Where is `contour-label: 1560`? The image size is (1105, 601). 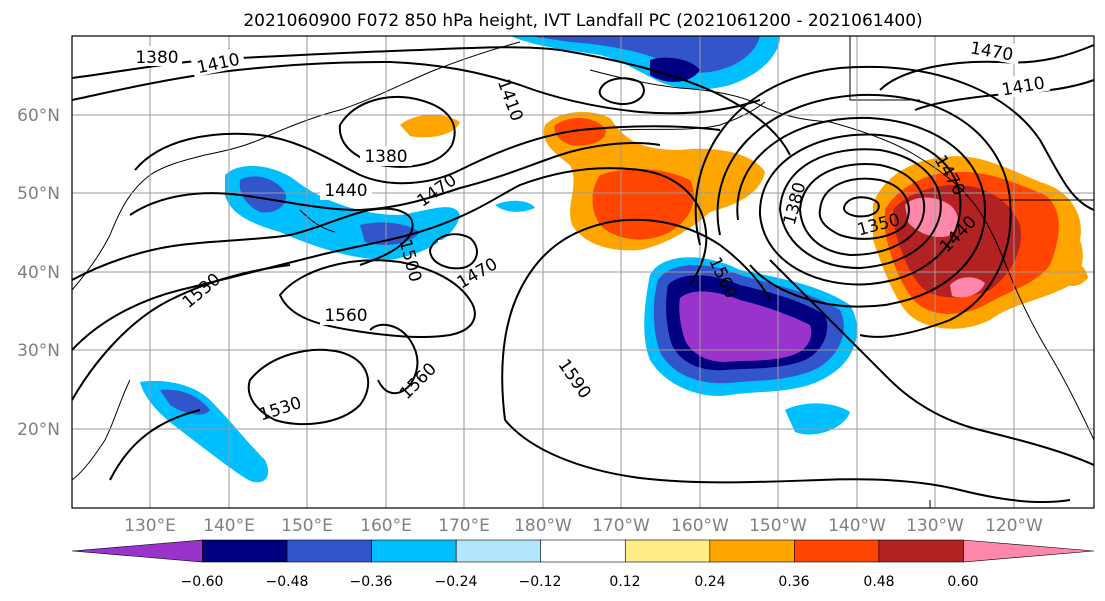
contour-label: 1560 is located at coordinates (345, 316).